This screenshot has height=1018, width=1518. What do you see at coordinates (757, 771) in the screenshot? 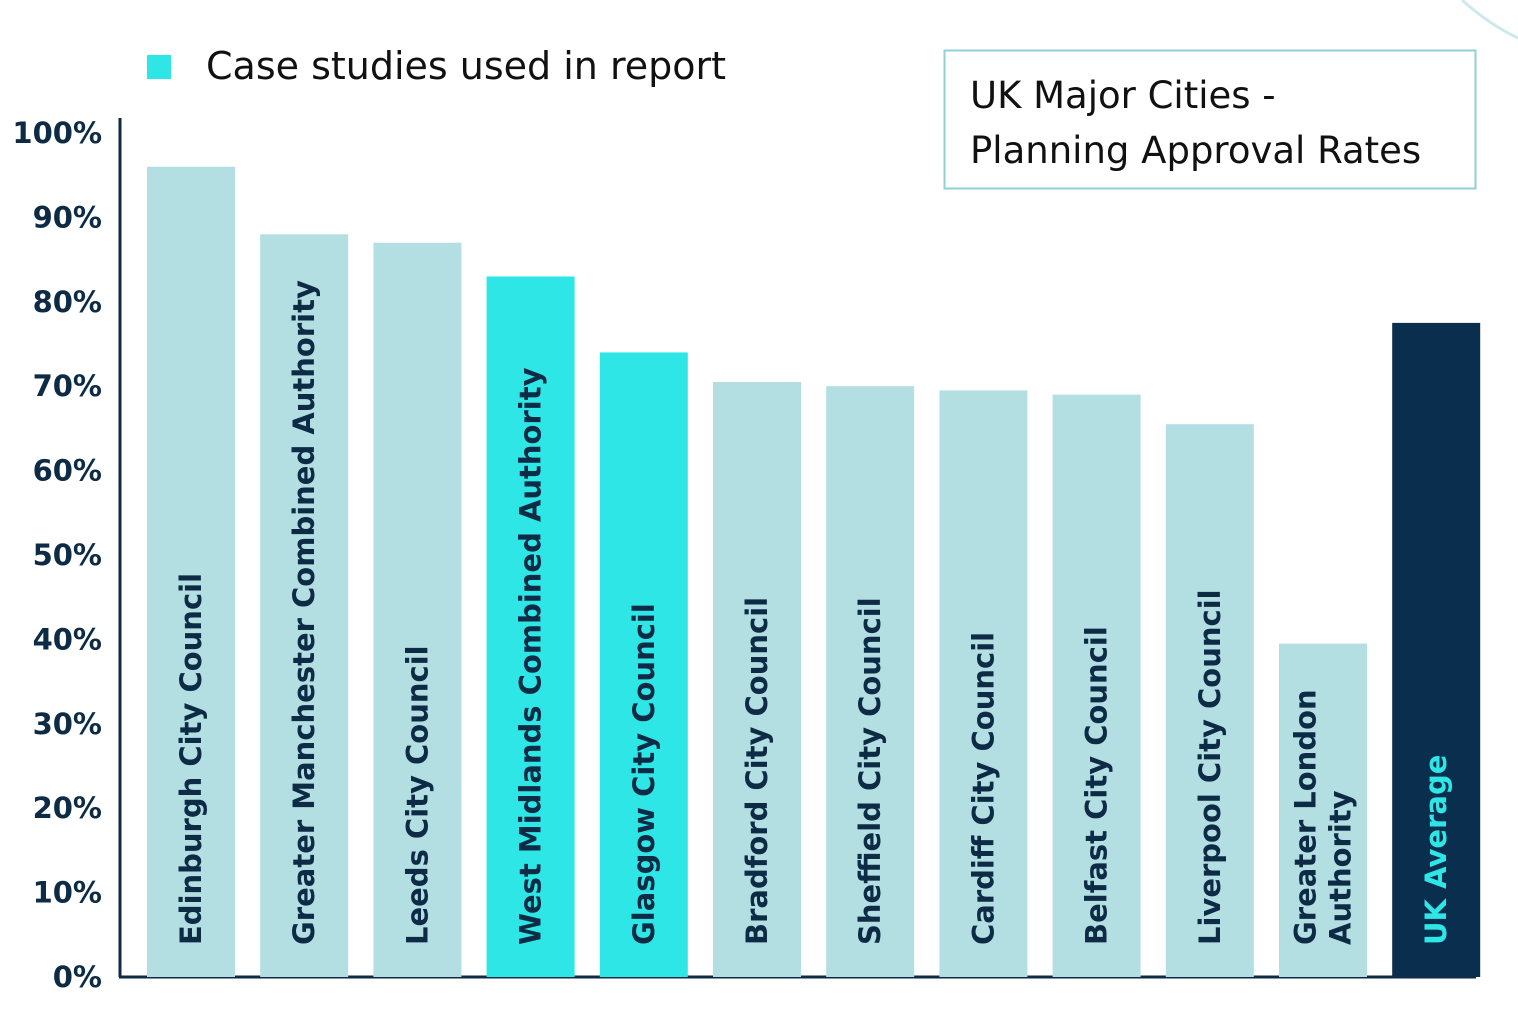
I see `bar-label: Bradford City Council` at bounding box center [757, 771].